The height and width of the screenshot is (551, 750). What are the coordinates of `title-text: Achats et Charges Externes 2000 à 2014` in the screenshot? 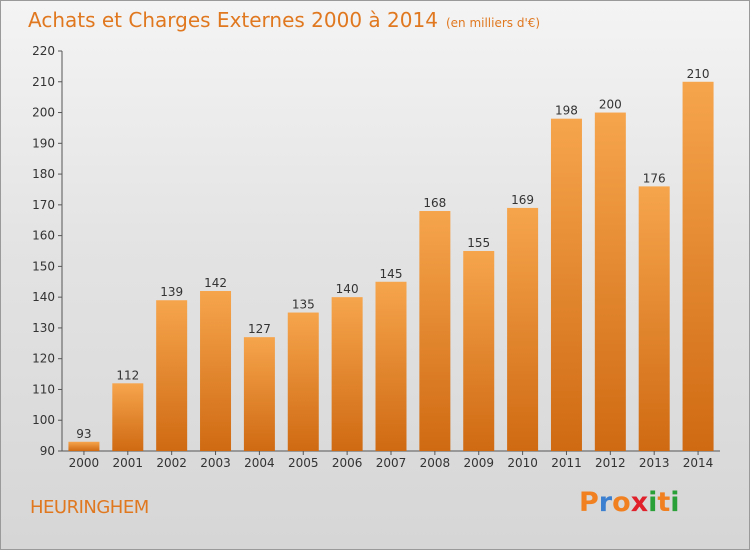 It's located at (233, 20).